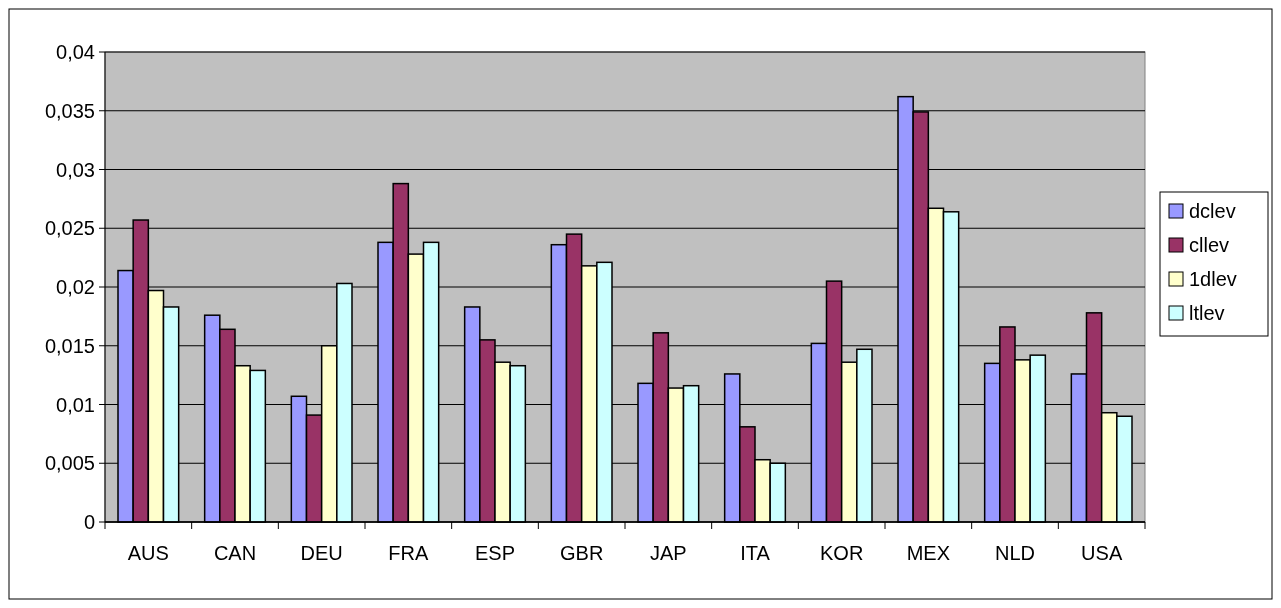 The image size is (1281, 608). What do you see at coordinates (69, 345) in the screenshot?
I see `y-tick-label: 0,015` at bounding box center [69, 345].